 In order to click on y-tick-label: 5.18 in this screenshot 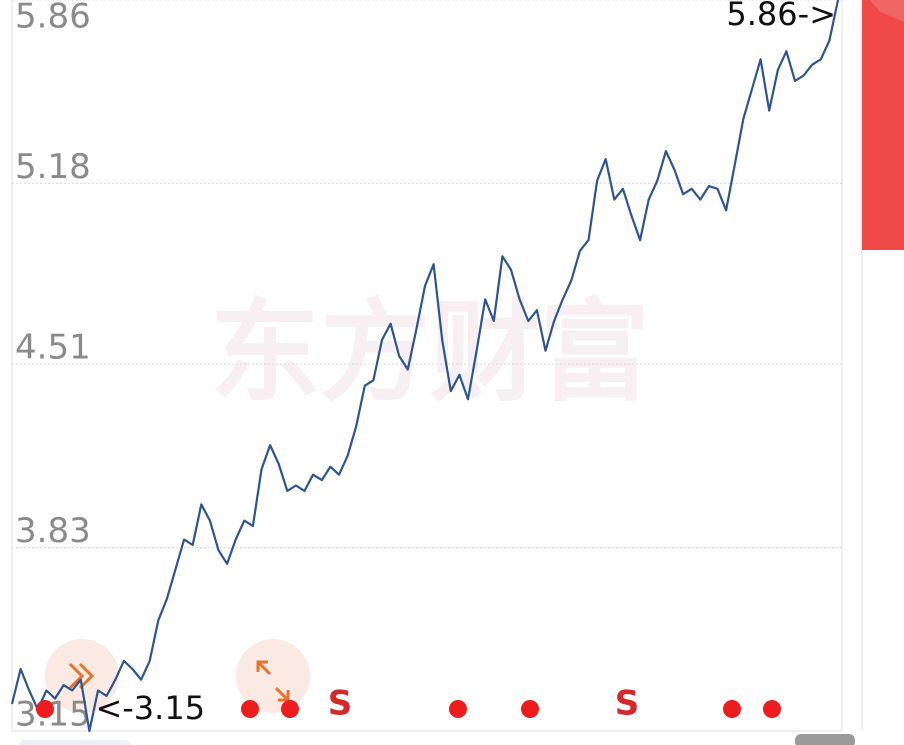, I will do `click(53, 167)`.